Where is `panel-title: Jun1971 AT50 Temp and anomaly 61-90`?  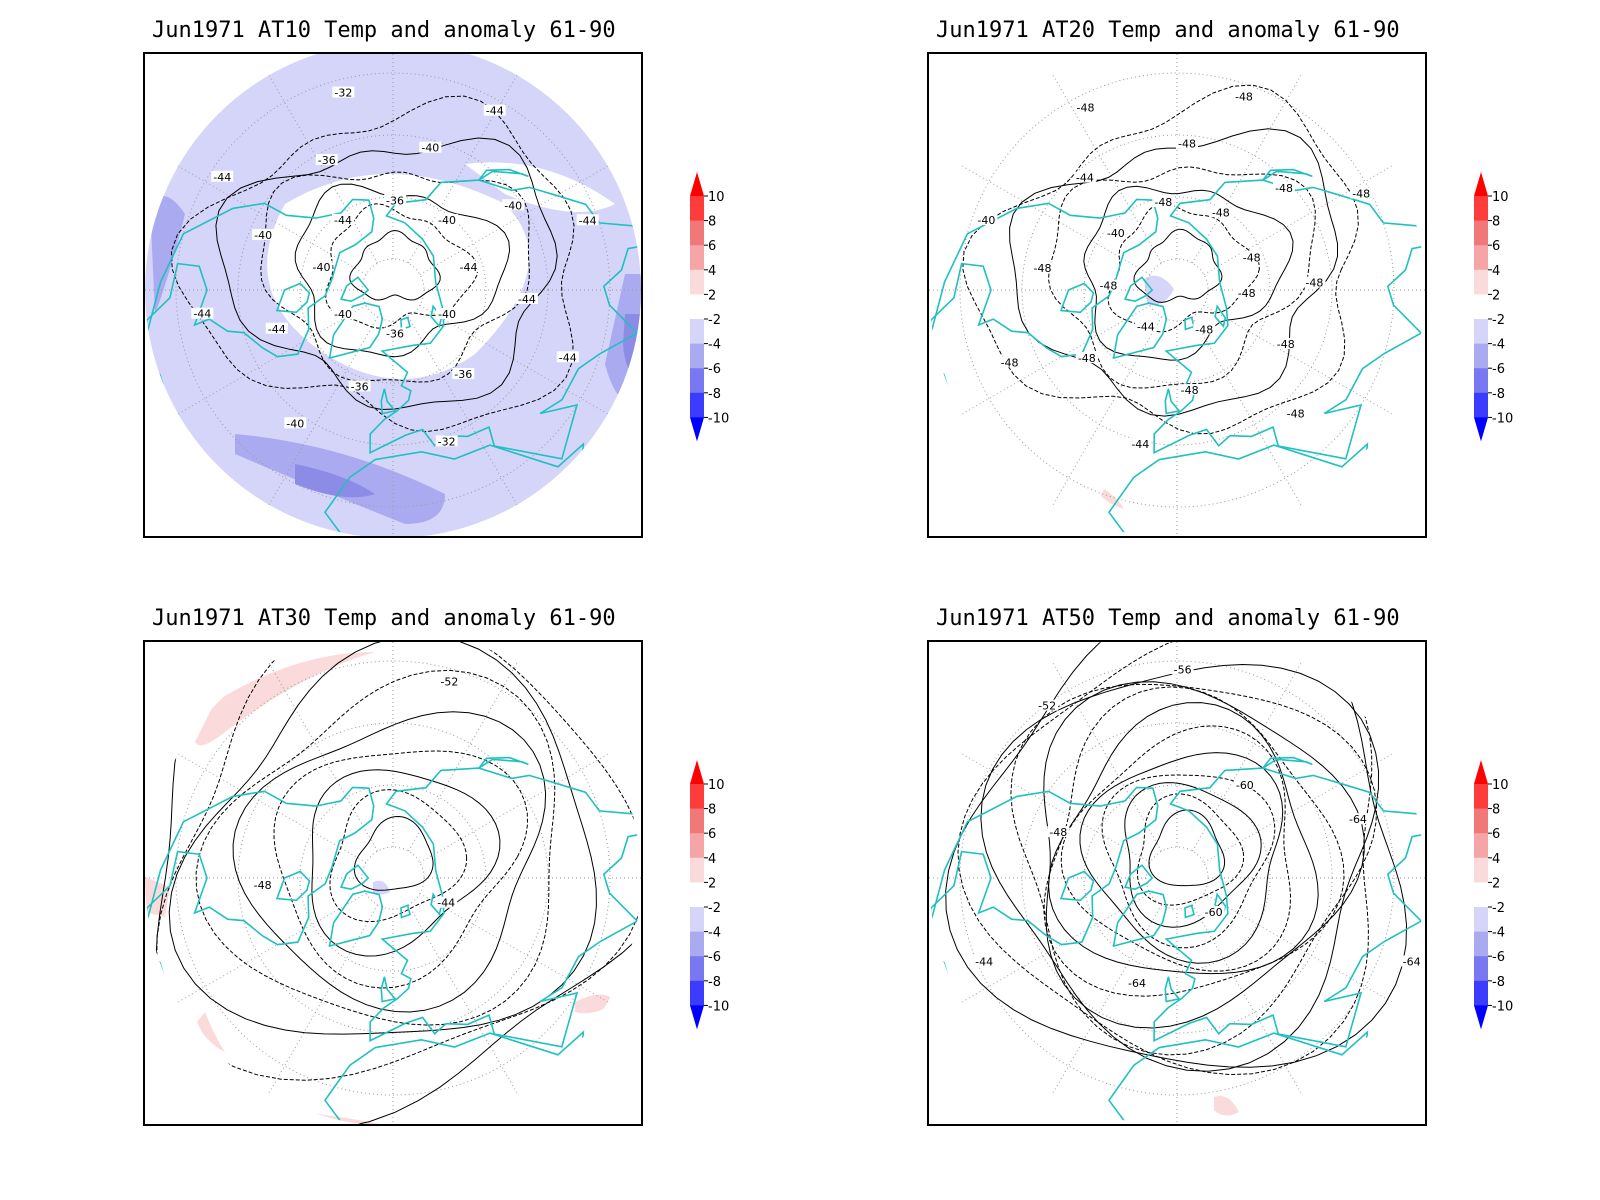 panel-title: Jun1971 AT50 Temp and anomaly 61-90 is located at coordinates (1168, 618).